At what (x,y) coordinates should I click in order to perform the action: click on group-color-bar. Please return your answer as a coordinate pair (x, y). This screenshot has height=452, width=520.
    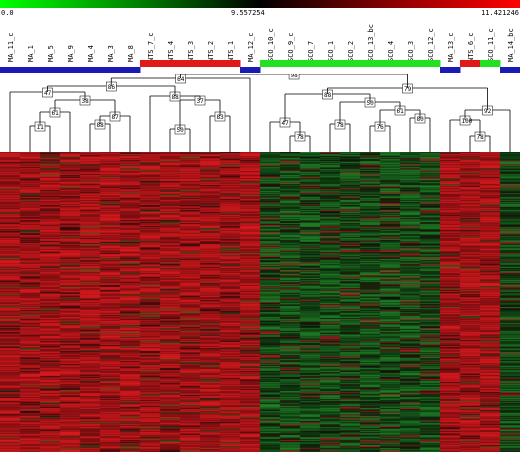
    Looking at the image, I should click on (260, 66).